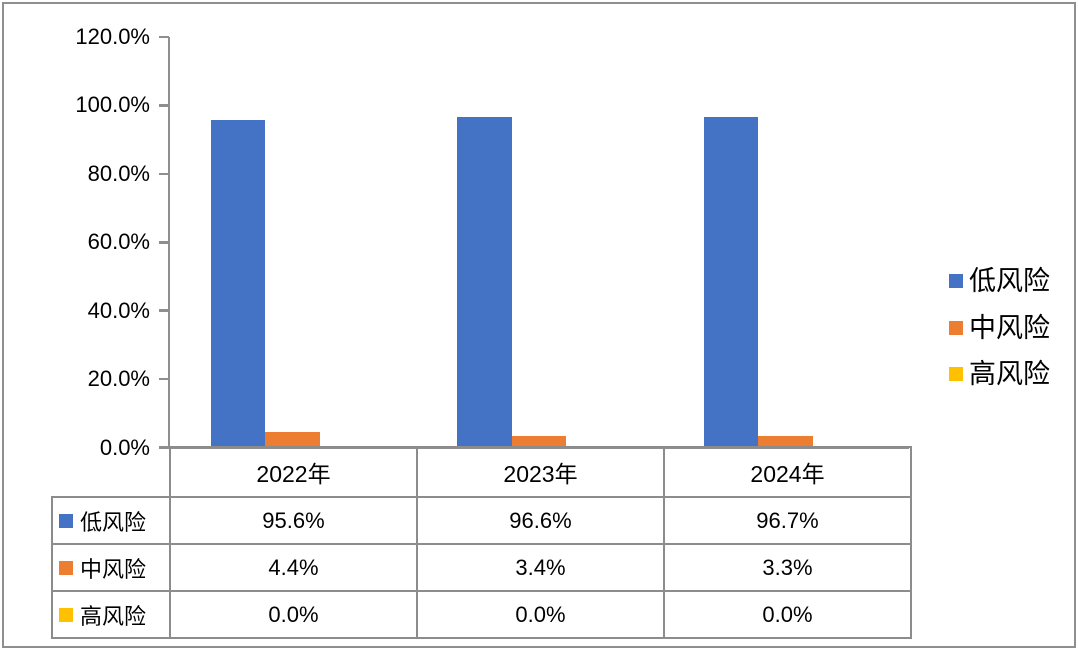  Describe the element at coordinates (787, 614) in the screenshot. I see `value-cell-s2-c2: 0.0%` at that location.